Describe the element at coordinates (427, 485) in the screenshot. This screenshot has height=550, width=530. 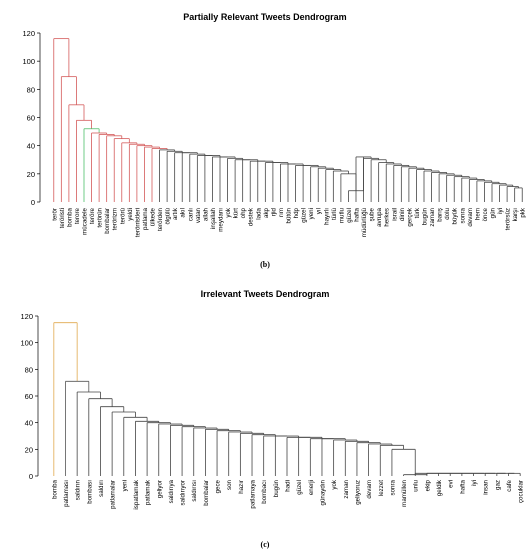
I see `leaf-label: ekip` at that location.